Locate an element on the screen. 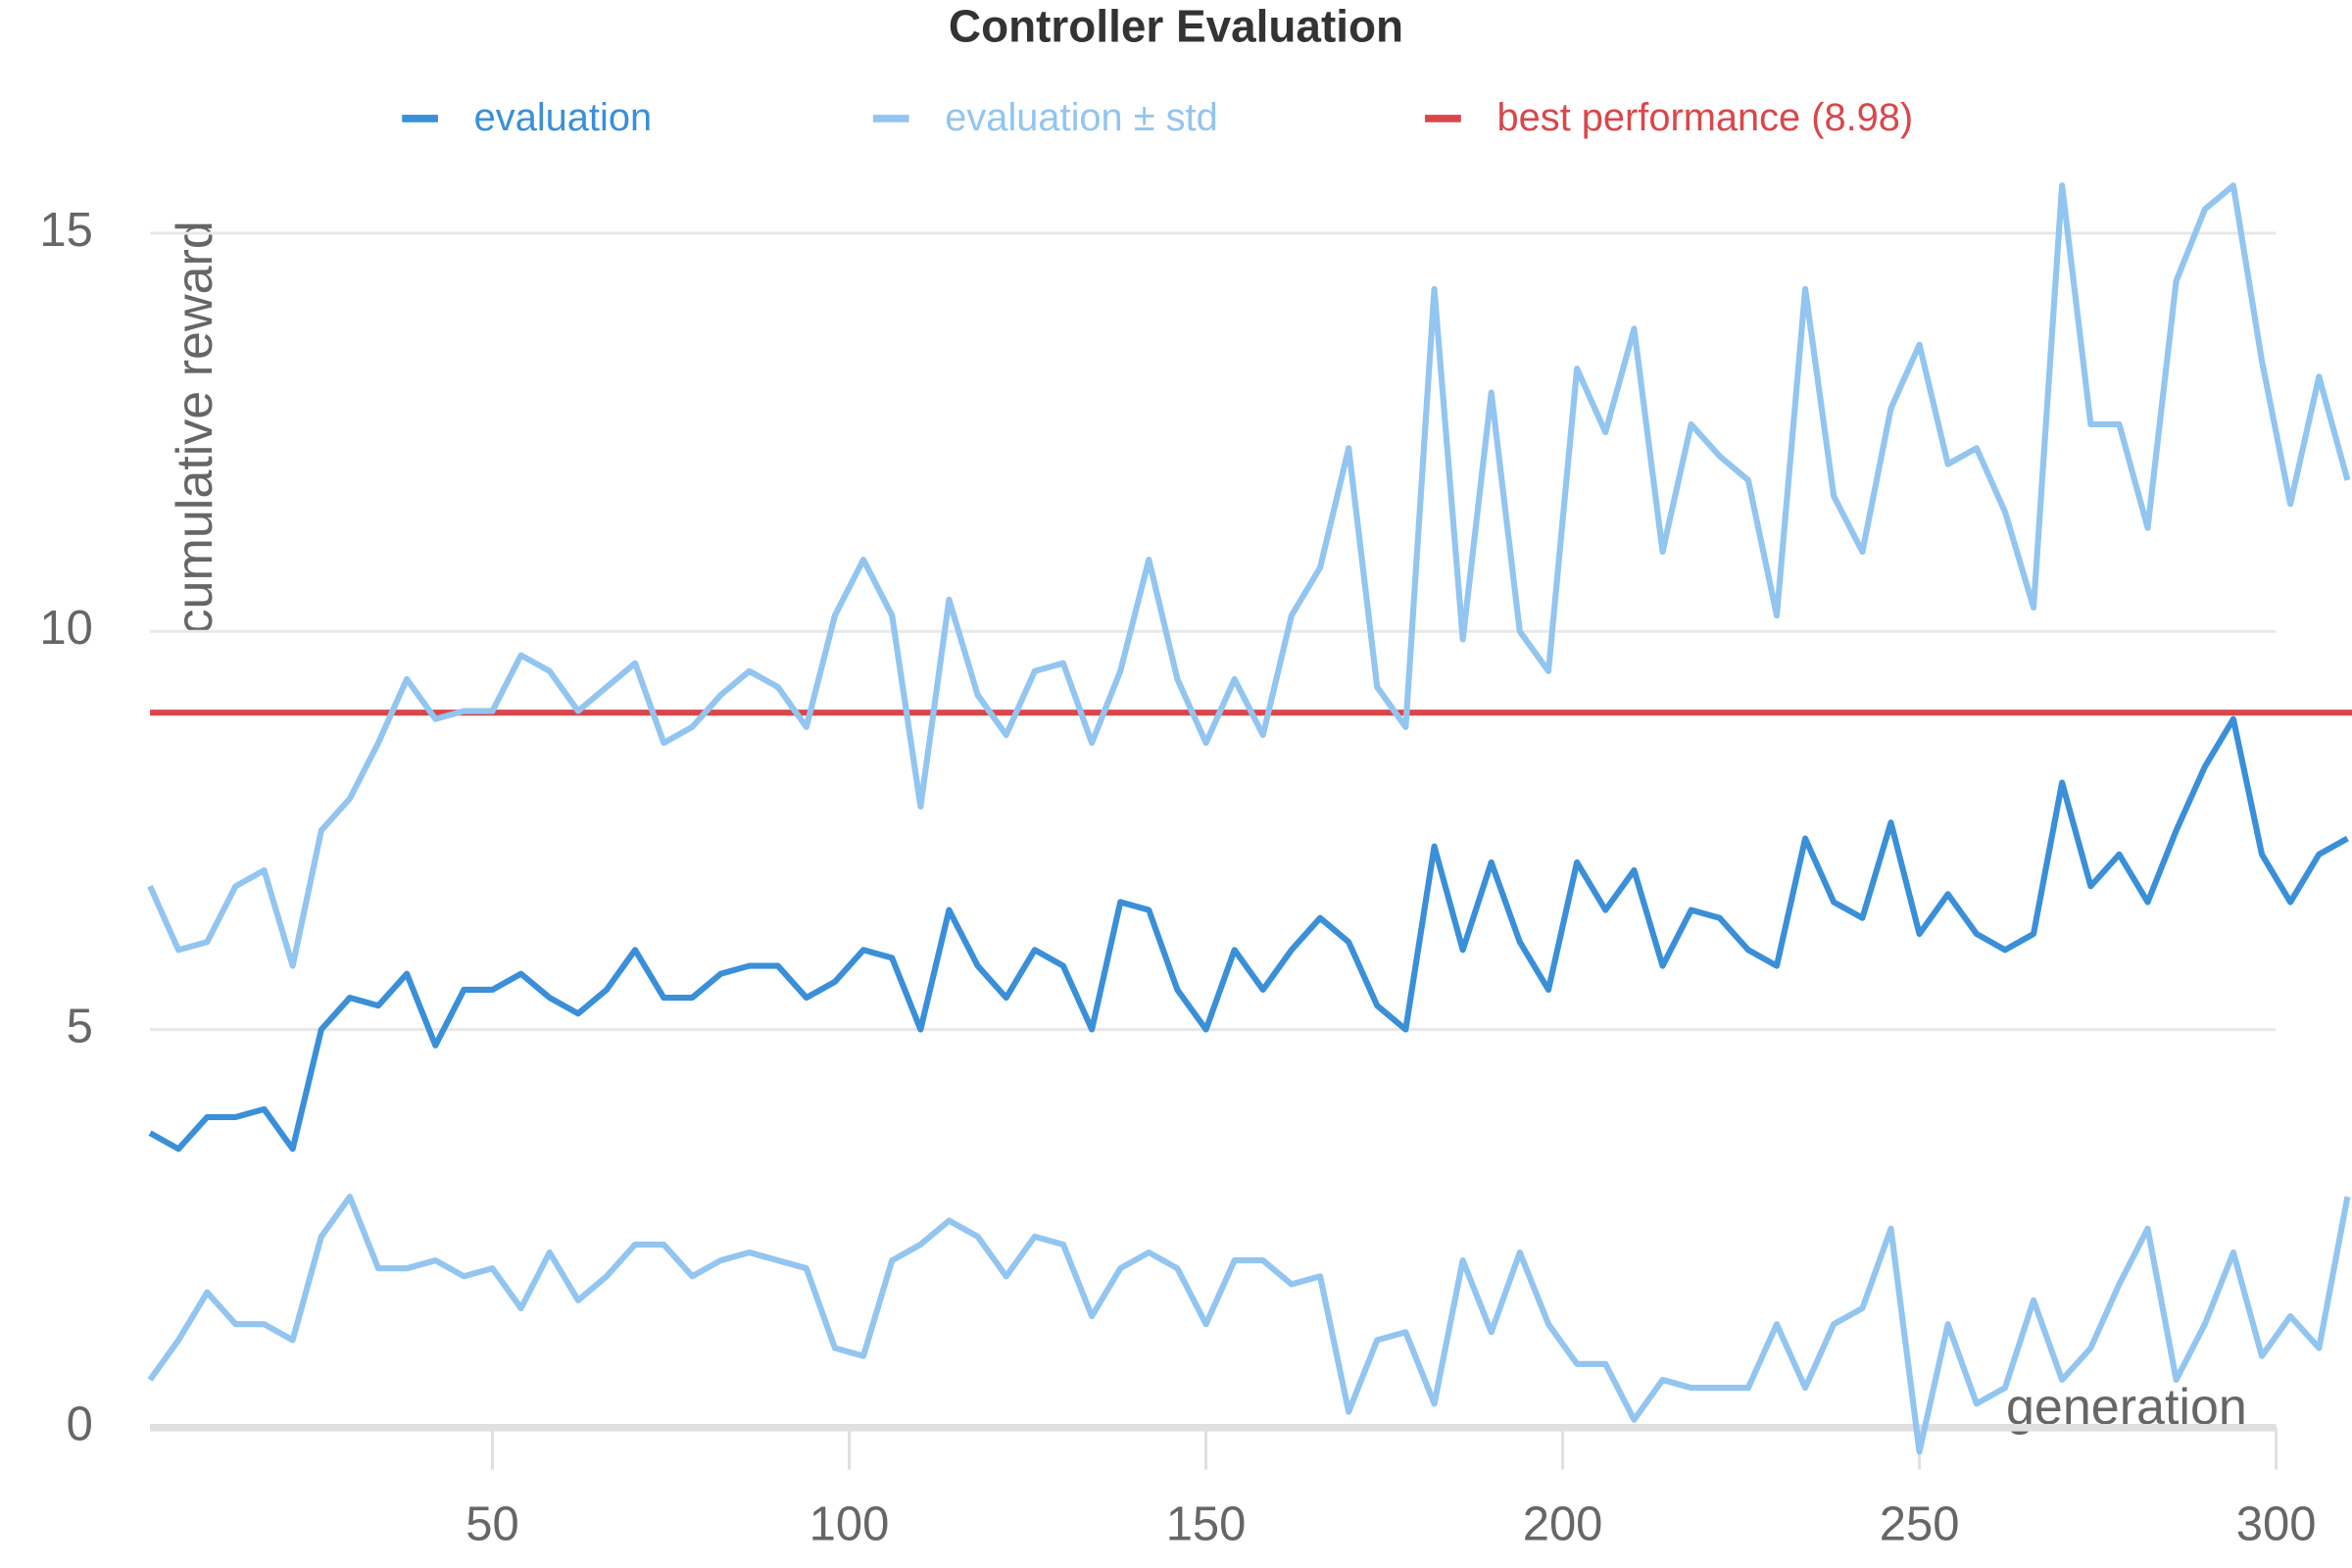 The width and height of the screenshot is (2352, 1568). x-tick-label: 250 is located at coordinates (1920, 1524).